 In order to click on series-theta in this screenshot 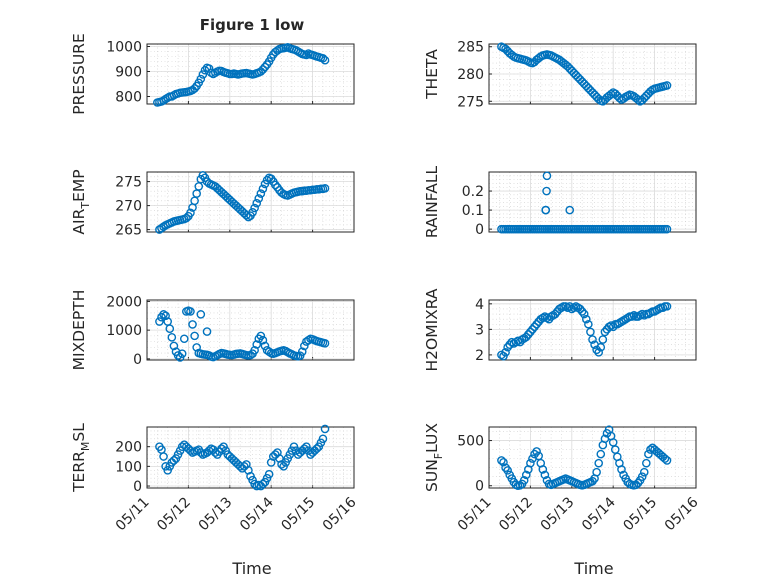, I will do `click(584, 74)`.